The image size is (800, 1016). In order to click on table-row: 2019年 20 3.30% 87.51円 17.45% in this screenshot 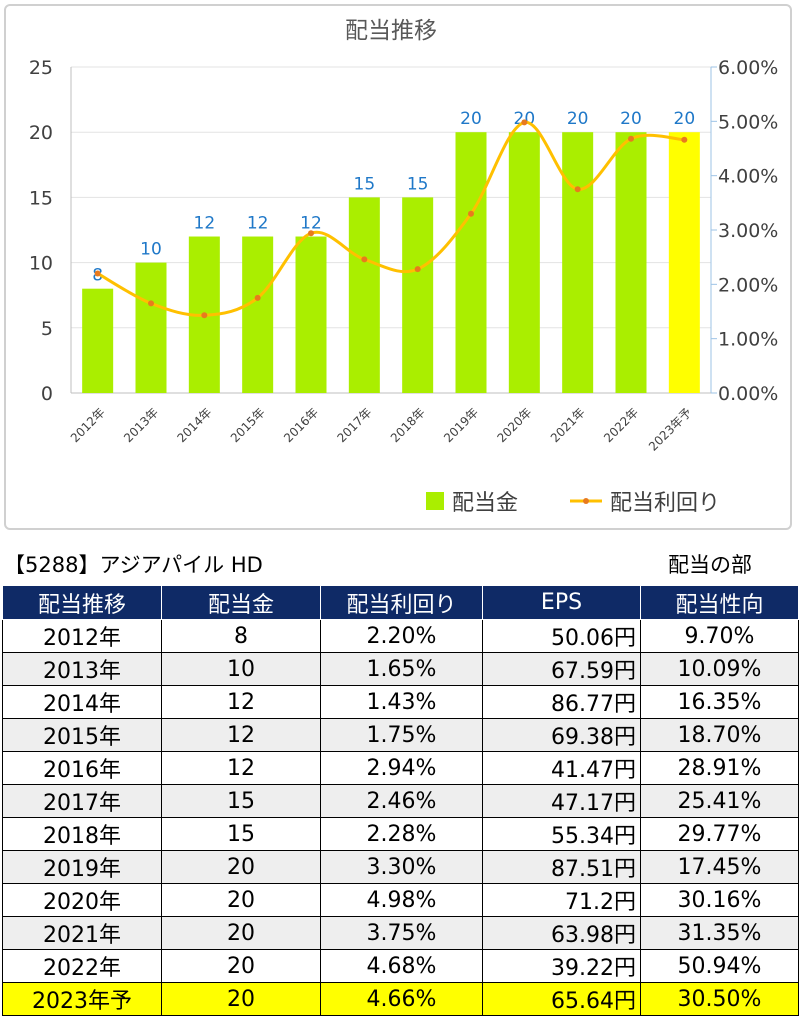, I will do `click(400, 867)`.